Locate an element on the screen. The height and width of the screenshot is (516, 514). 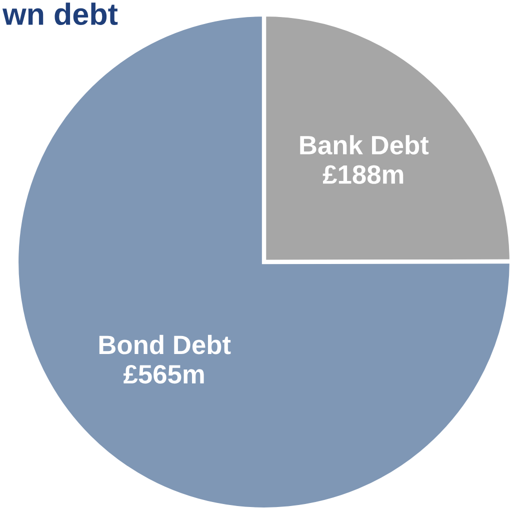
slice-label: Bond Debt is located at coordinates (165, 344).